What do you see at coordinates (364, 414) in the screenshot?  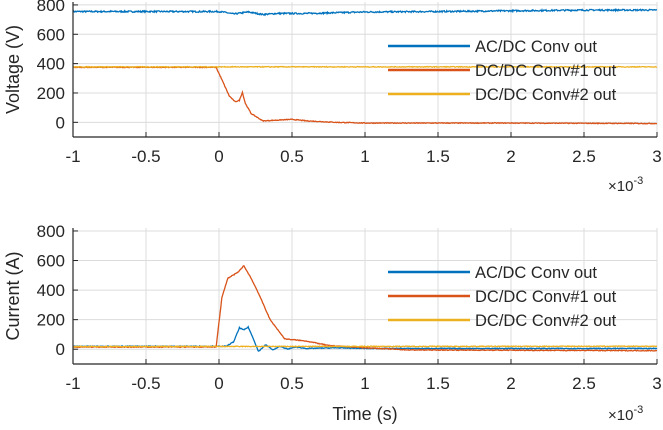 I see `x-axis-label: Time (s)` at bounding box center [364, 414].